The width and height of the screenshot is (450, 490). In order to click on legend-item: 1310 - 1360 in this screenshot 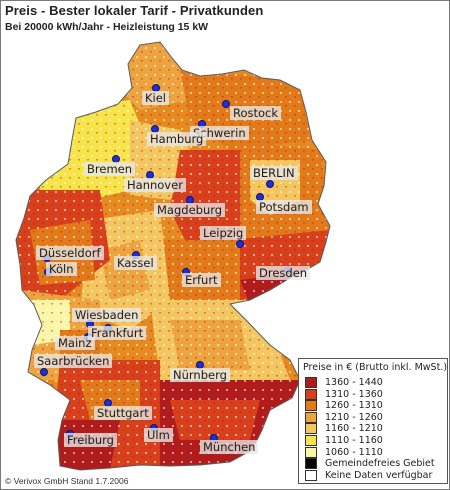, I will do `click(344, 394)`.